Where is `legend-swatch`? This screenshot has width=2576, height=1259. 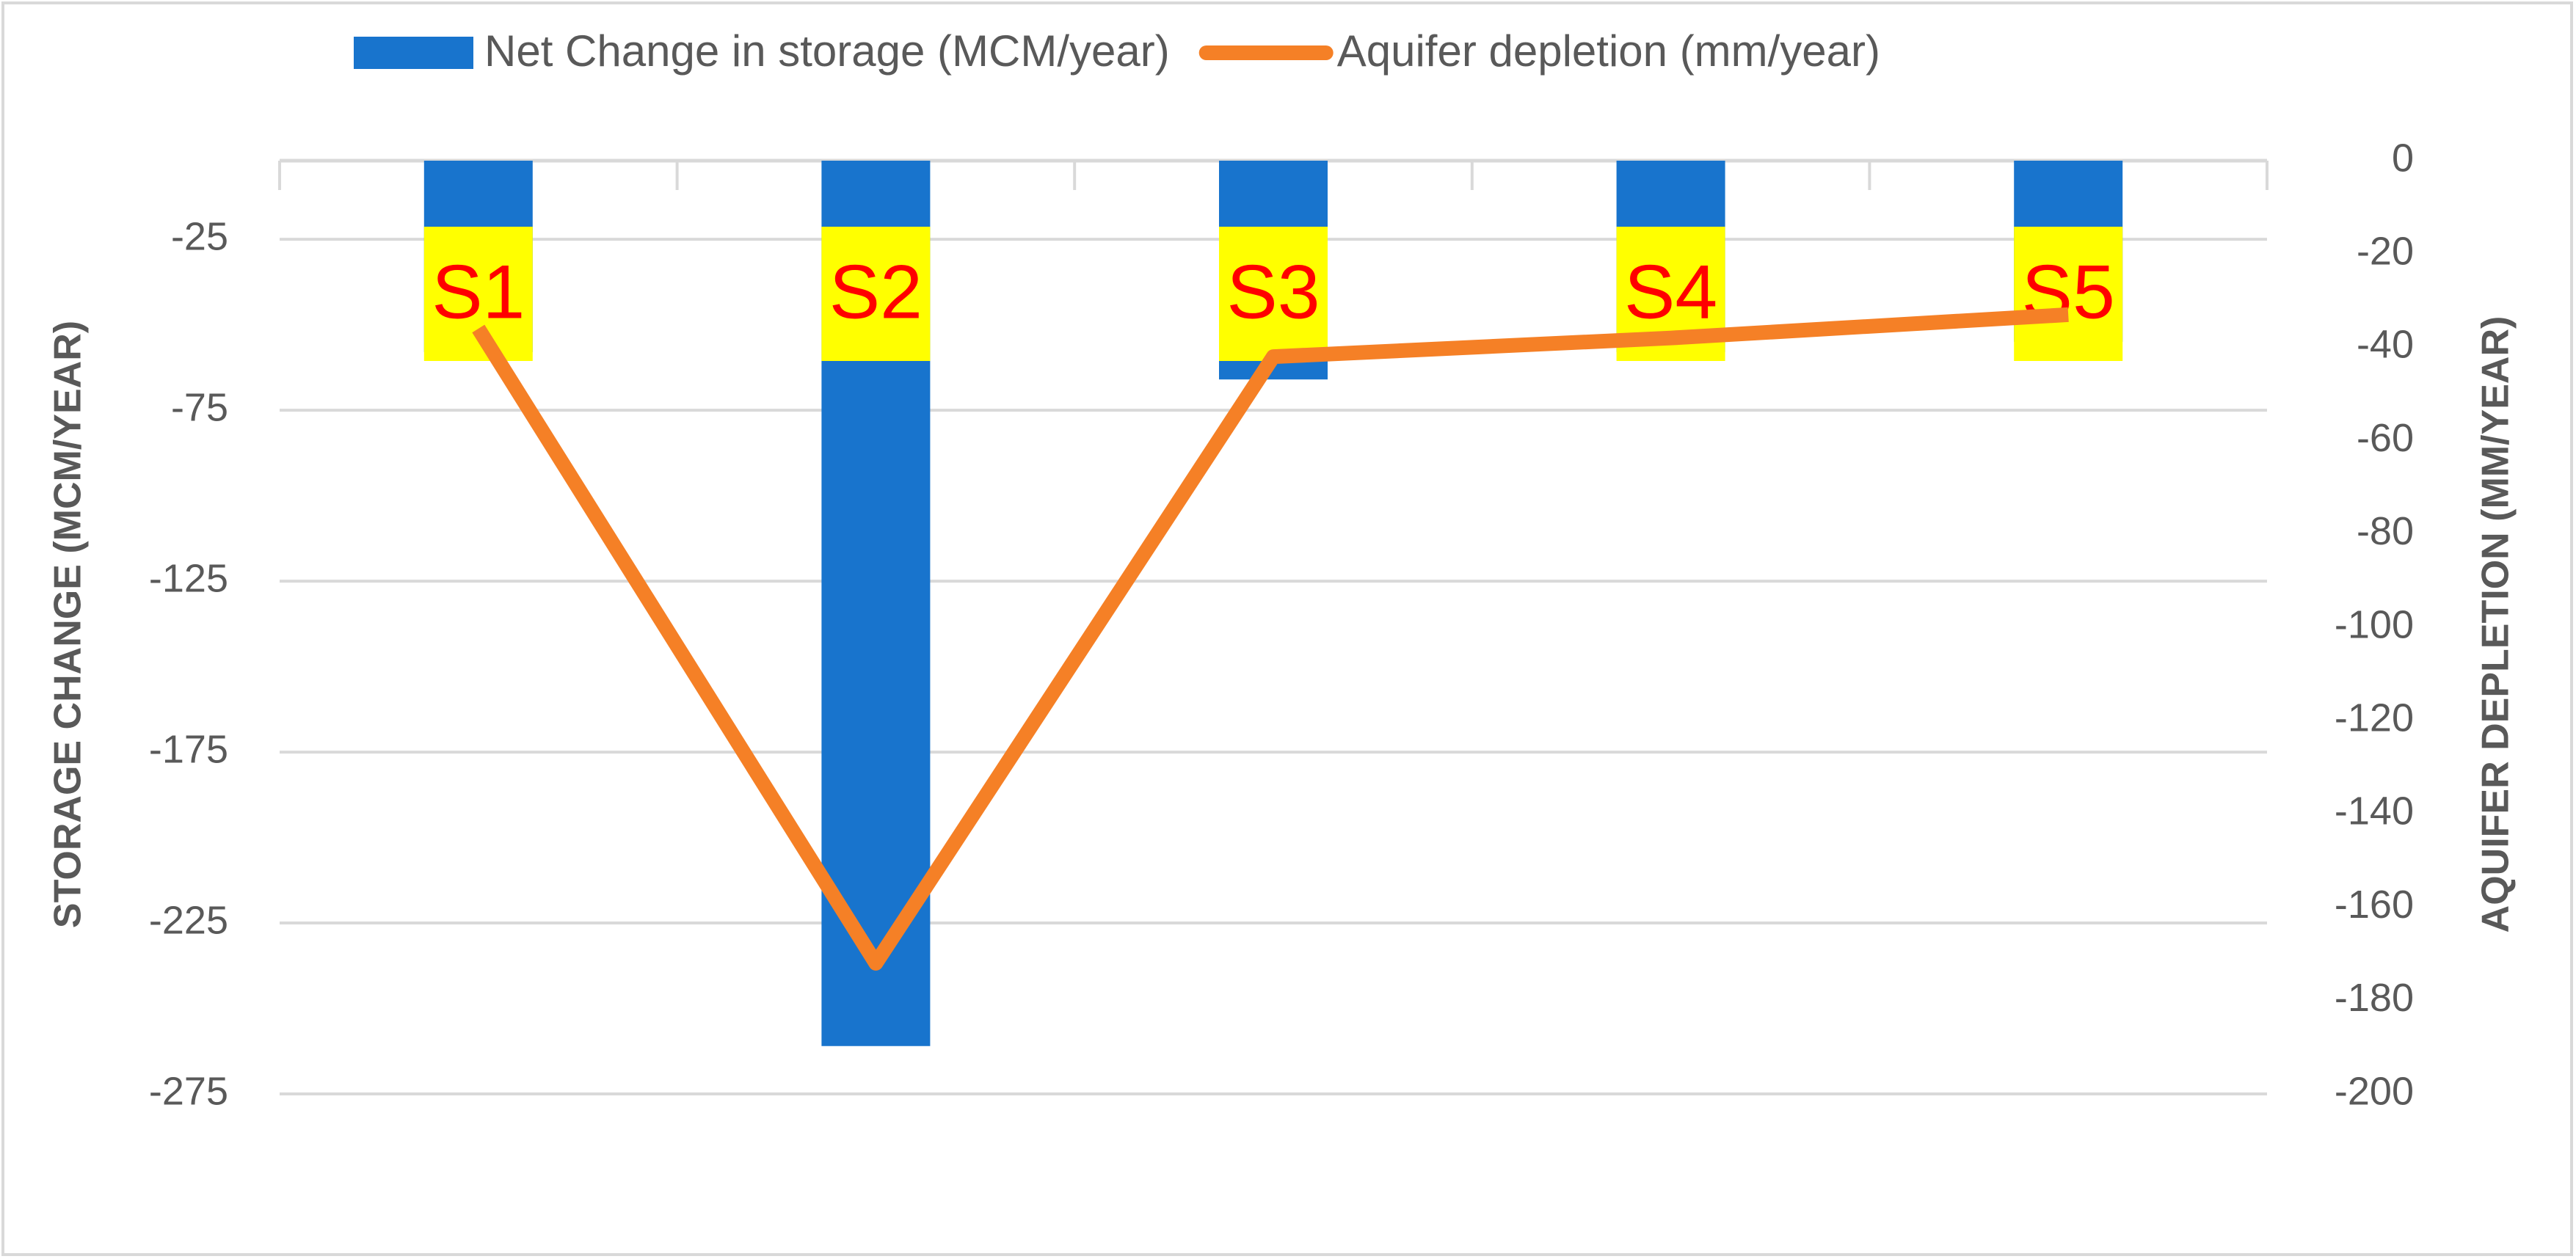 legend-swatch is located at coordinates (413, 53).